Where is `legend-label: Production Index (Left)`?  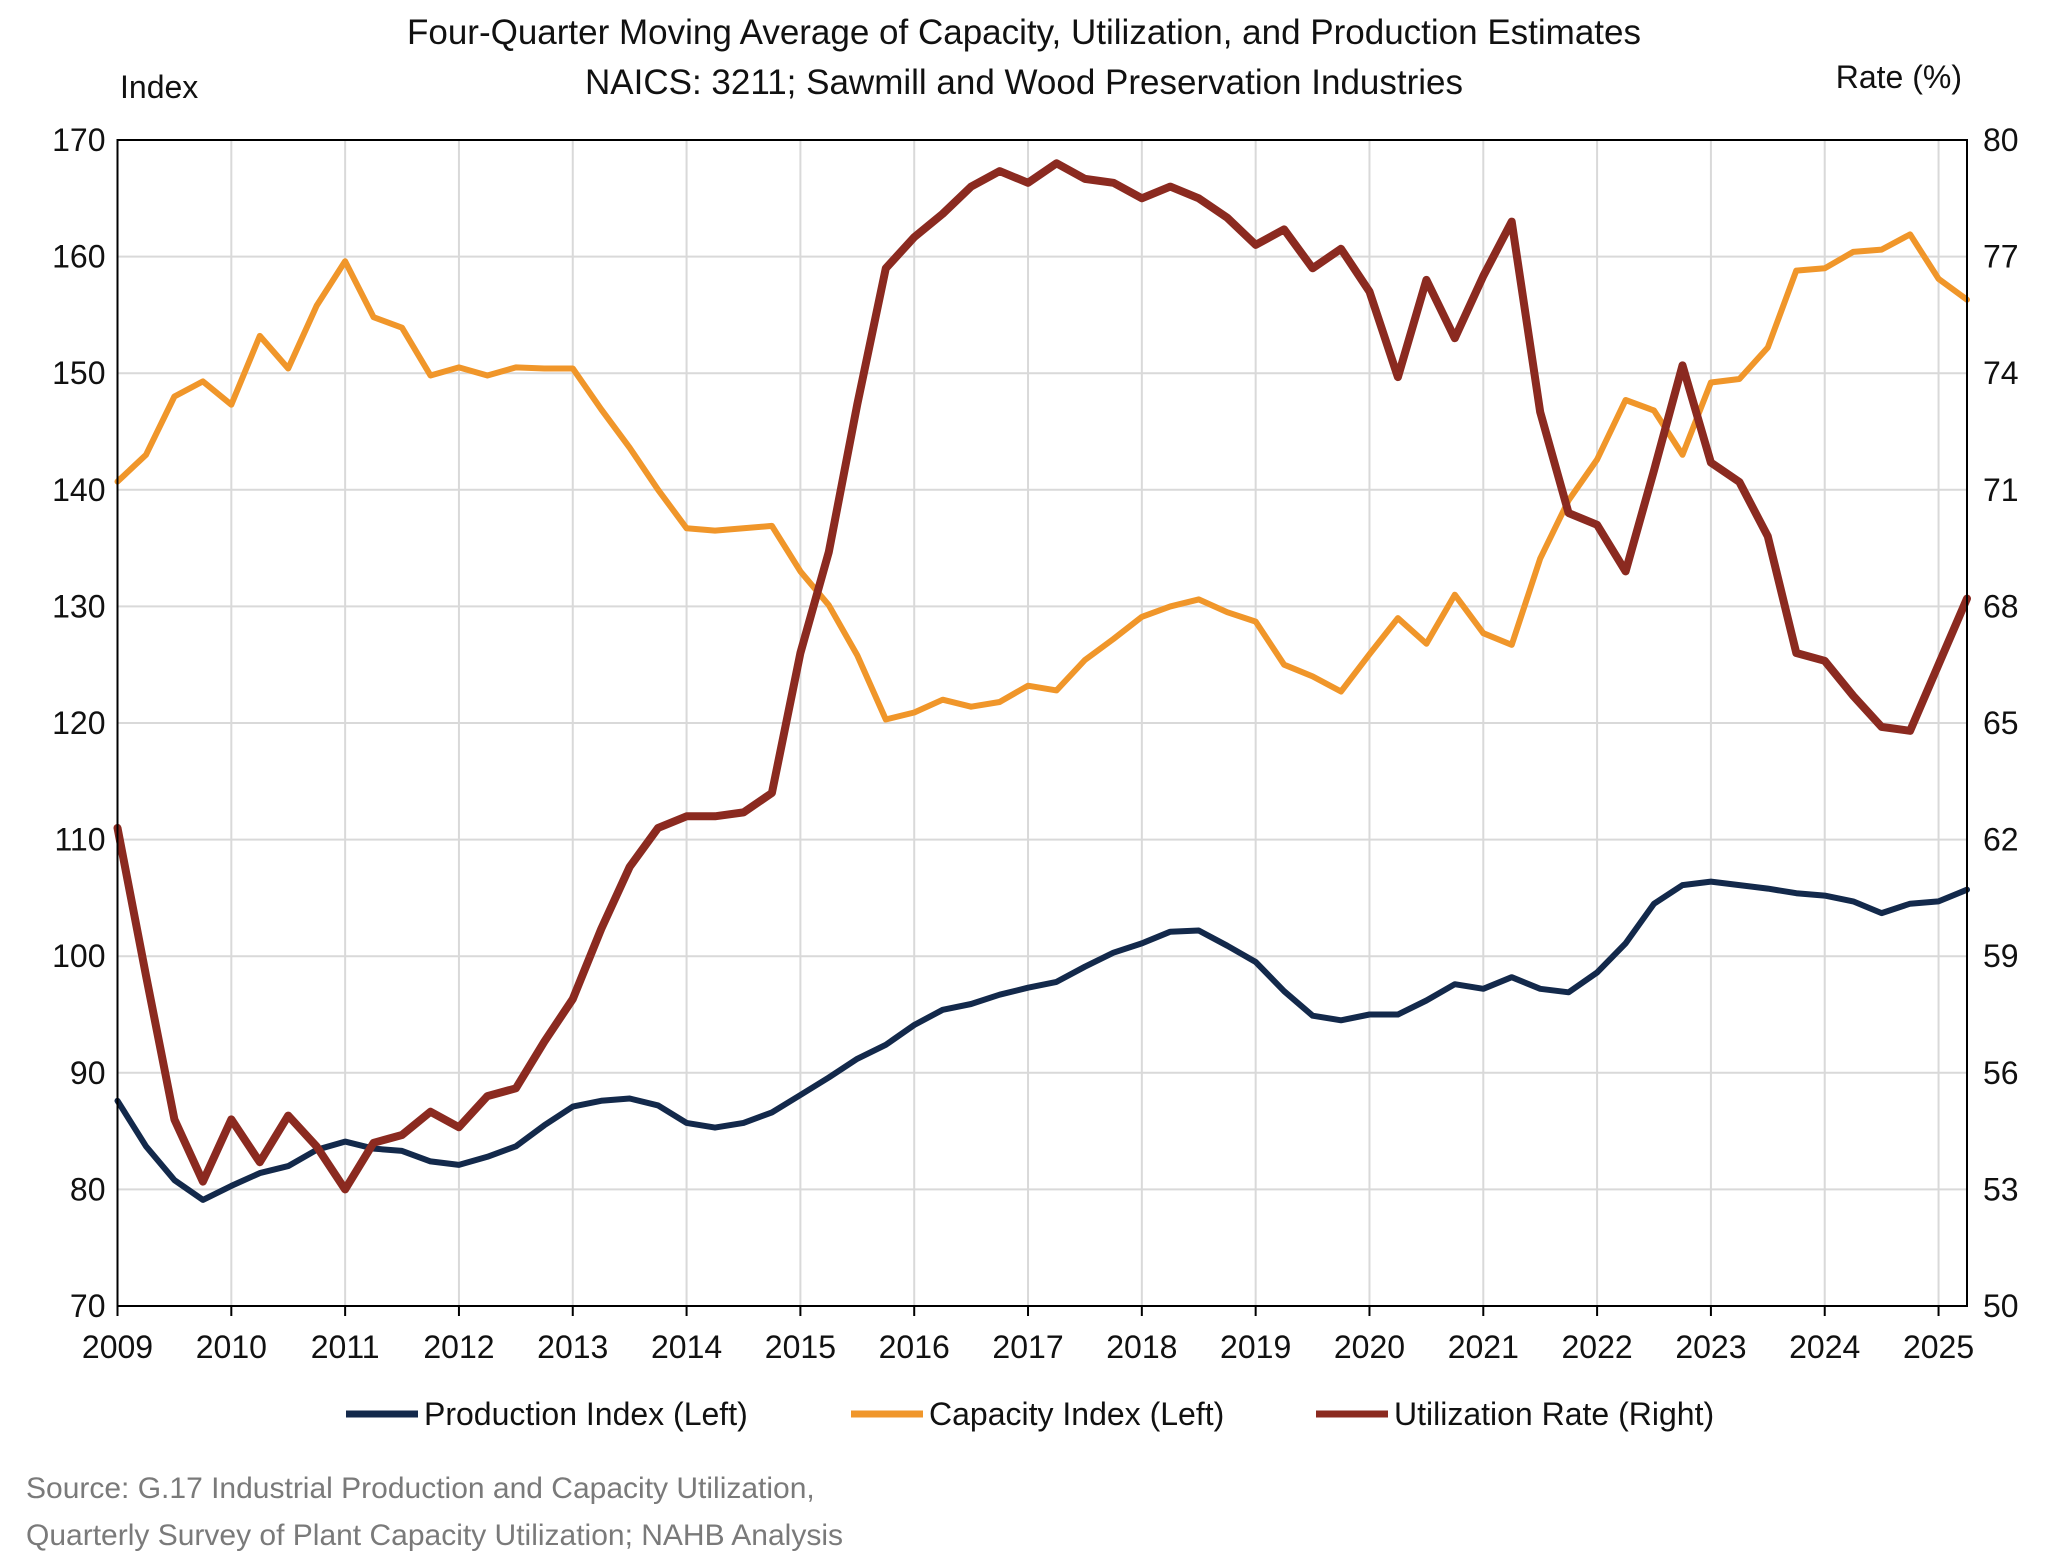
legend-label: Production Index (Left) is located at coordinates (586, 1414).